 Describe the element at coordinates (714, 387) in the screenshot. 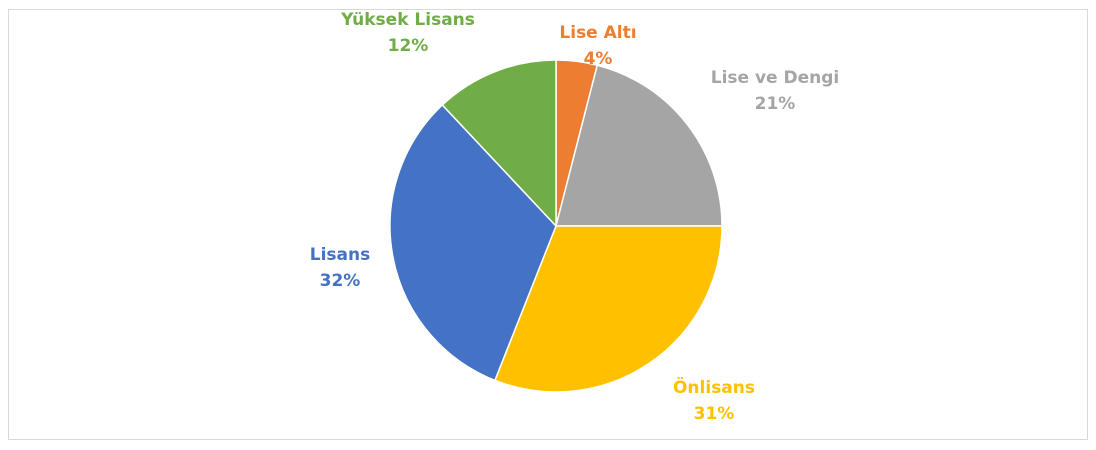

I see `slice-category-label: Önlisans` at that location.